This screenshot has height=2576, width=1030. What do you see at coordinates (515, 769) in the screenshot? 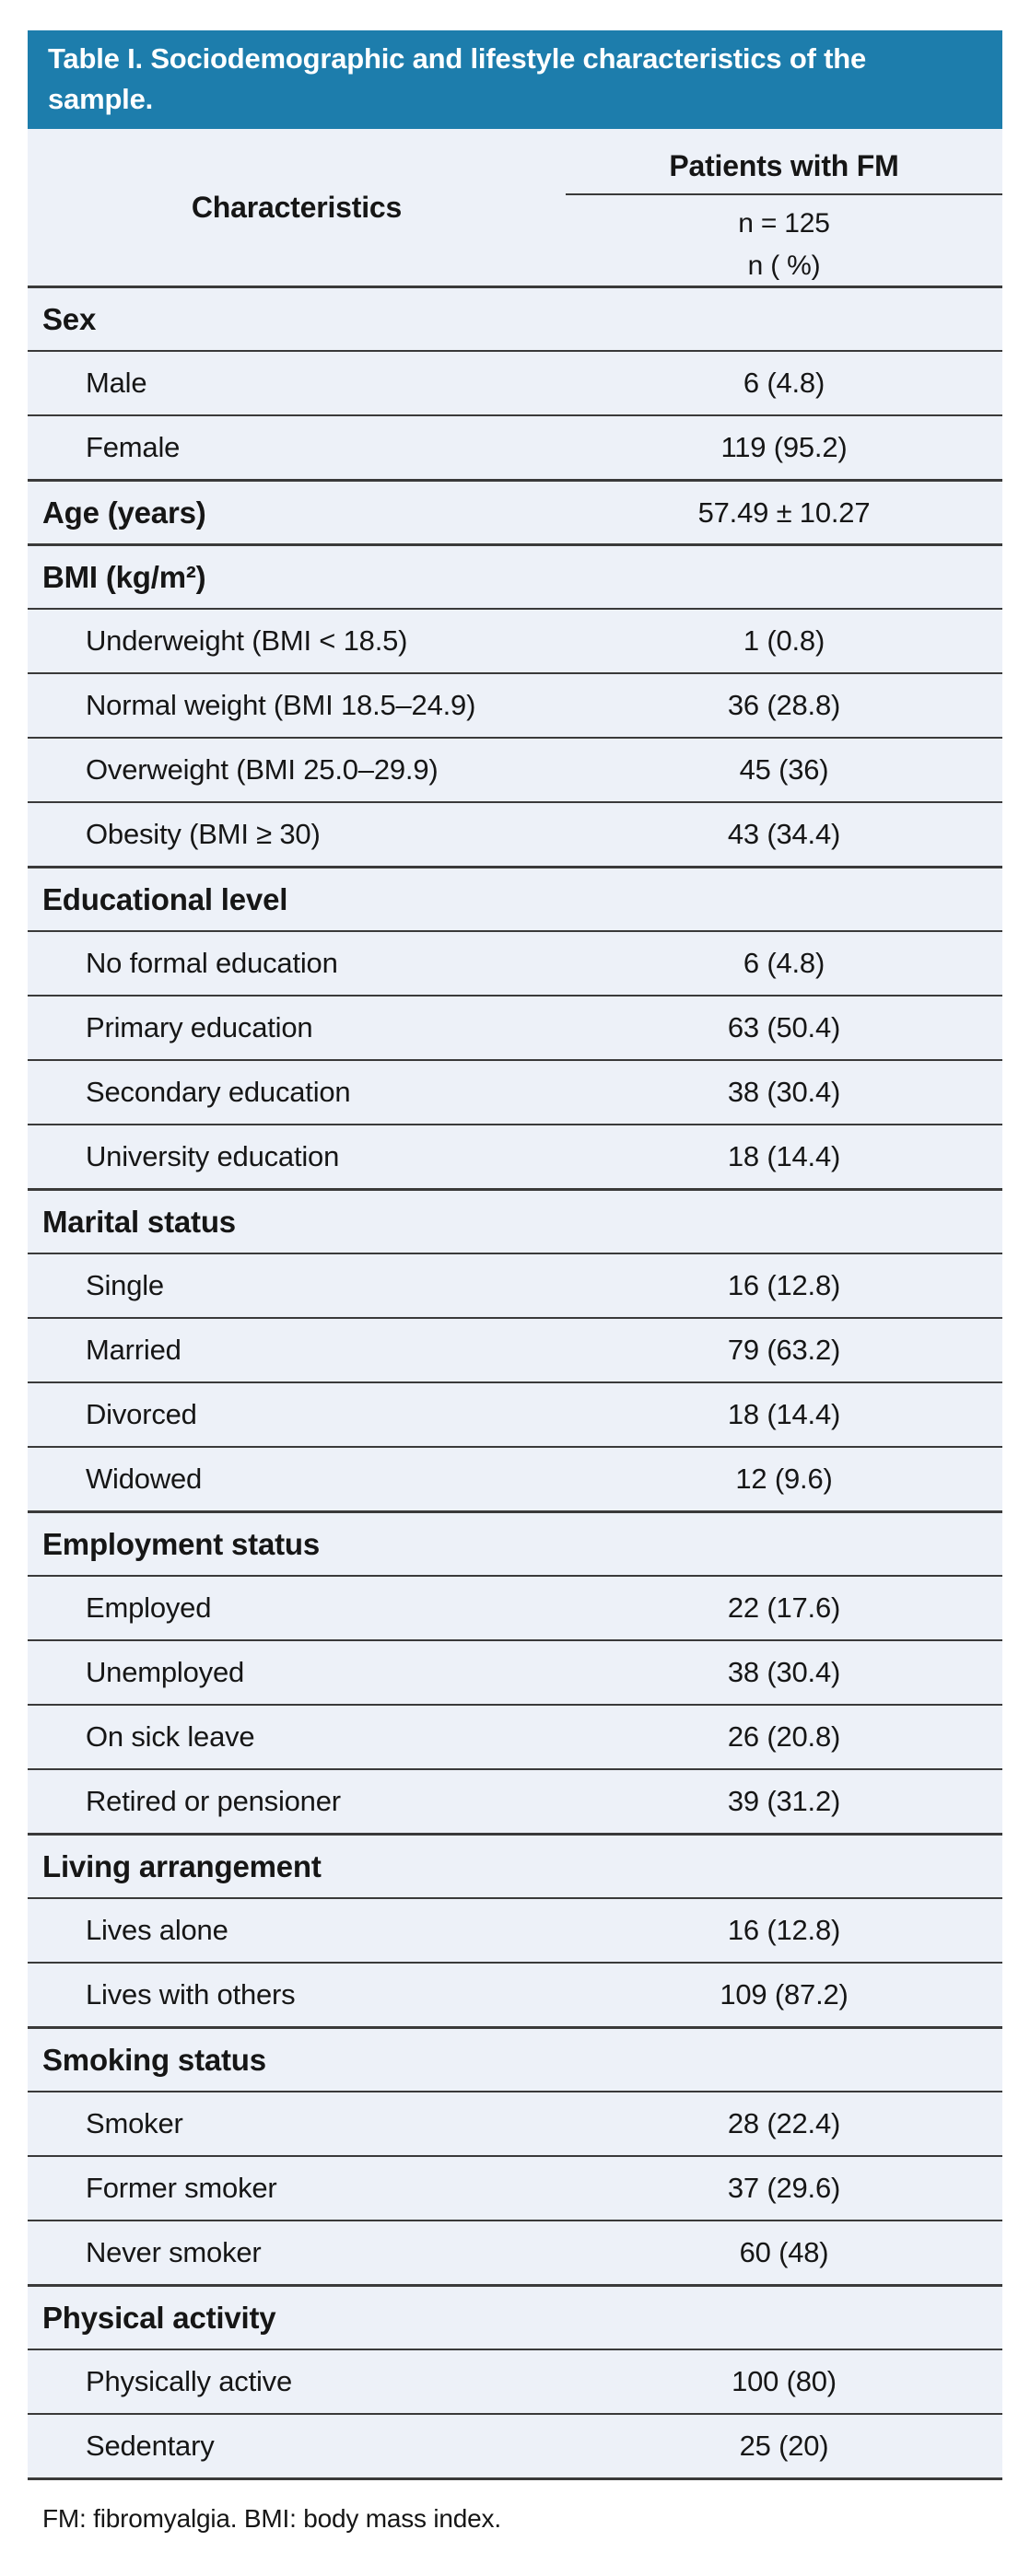
I see `table-row: Overweight (BMI 25.0–29.9) 45 (36)` at bounding box center [515, 769].